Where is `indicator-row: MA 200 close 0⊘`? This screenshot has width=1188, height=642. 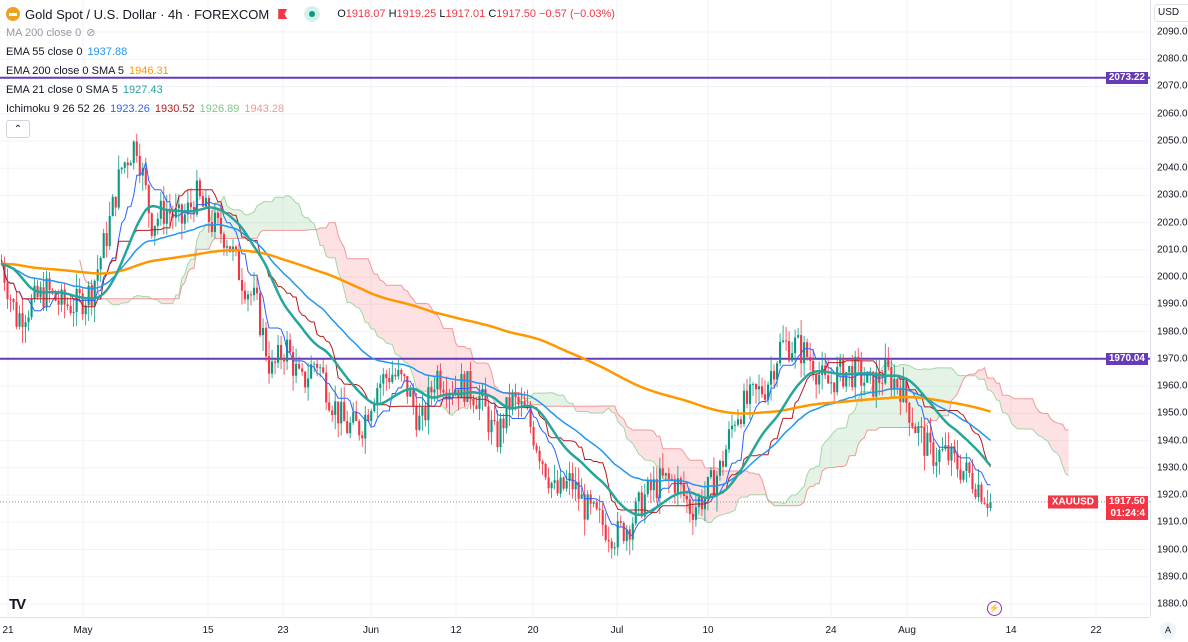
indicator-row: MA 200 close 0⊘ is located at coordinates (310, 32).